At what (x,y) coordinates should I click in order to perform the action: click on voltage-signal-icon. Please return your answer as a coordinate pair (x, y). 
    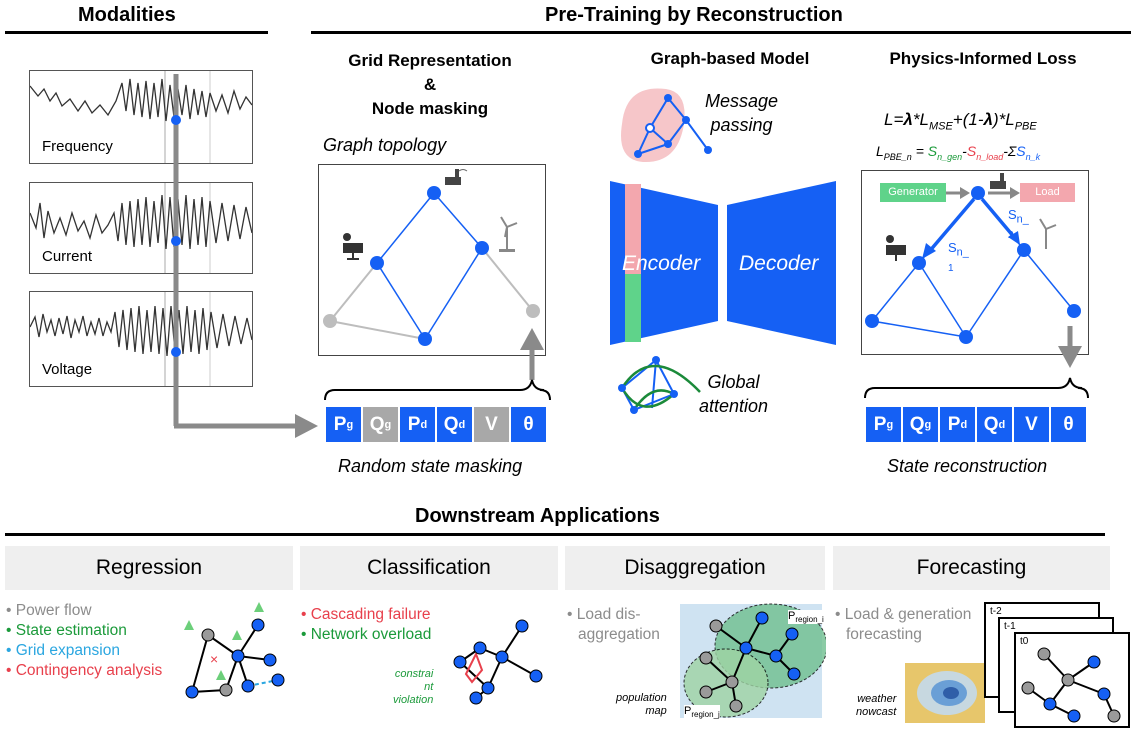
    Looking at the image, I should click on (141, 339).